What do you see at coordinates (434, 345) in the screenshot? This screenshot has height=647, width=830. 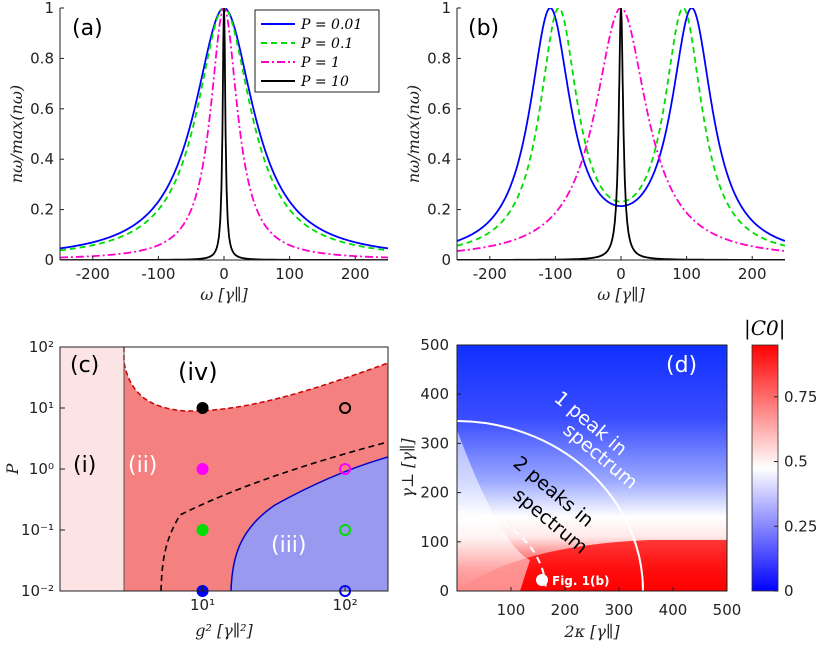 I see `y-tick-label: 500` at bounding box center [434, 345].